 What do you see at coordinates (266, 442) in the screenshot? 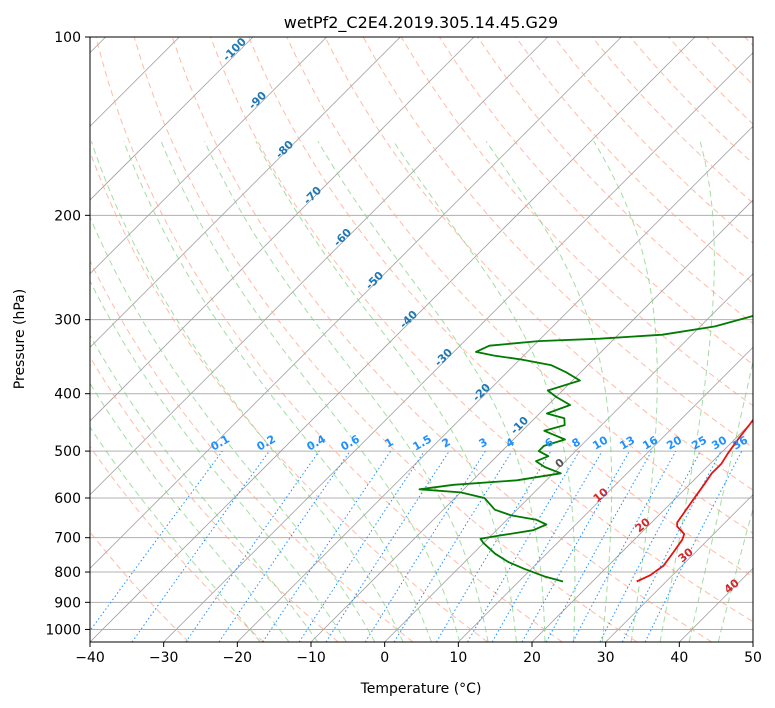
I see `mixing-ratio-label: 0.2` at bounding box center [266, 442].